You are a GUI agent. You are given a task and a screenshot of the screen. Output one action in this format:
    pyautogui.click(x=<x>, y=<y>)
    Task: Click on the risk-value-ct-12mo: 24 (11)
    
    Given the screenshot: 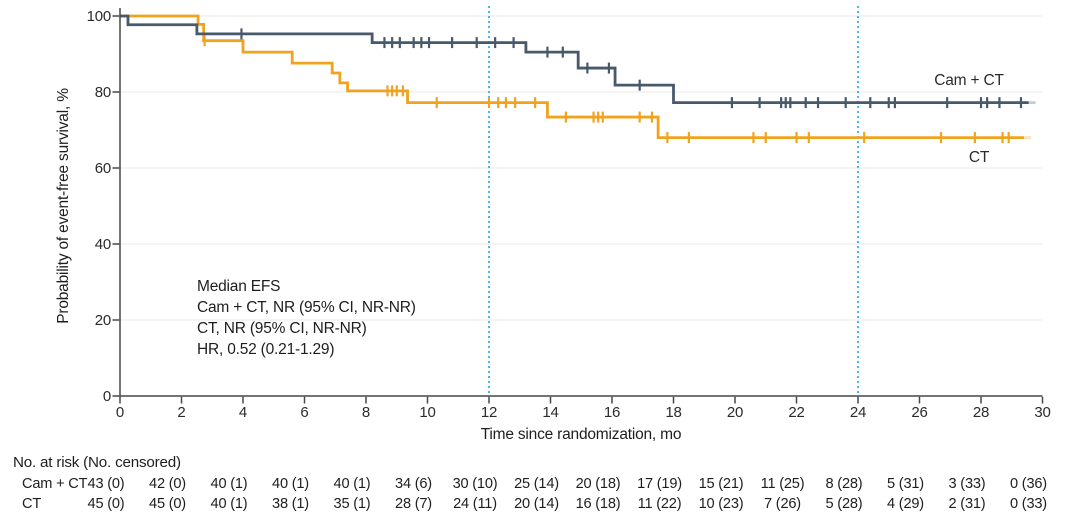 What is the action you would take?
    pyautogui.click(x=475, y=504)
    